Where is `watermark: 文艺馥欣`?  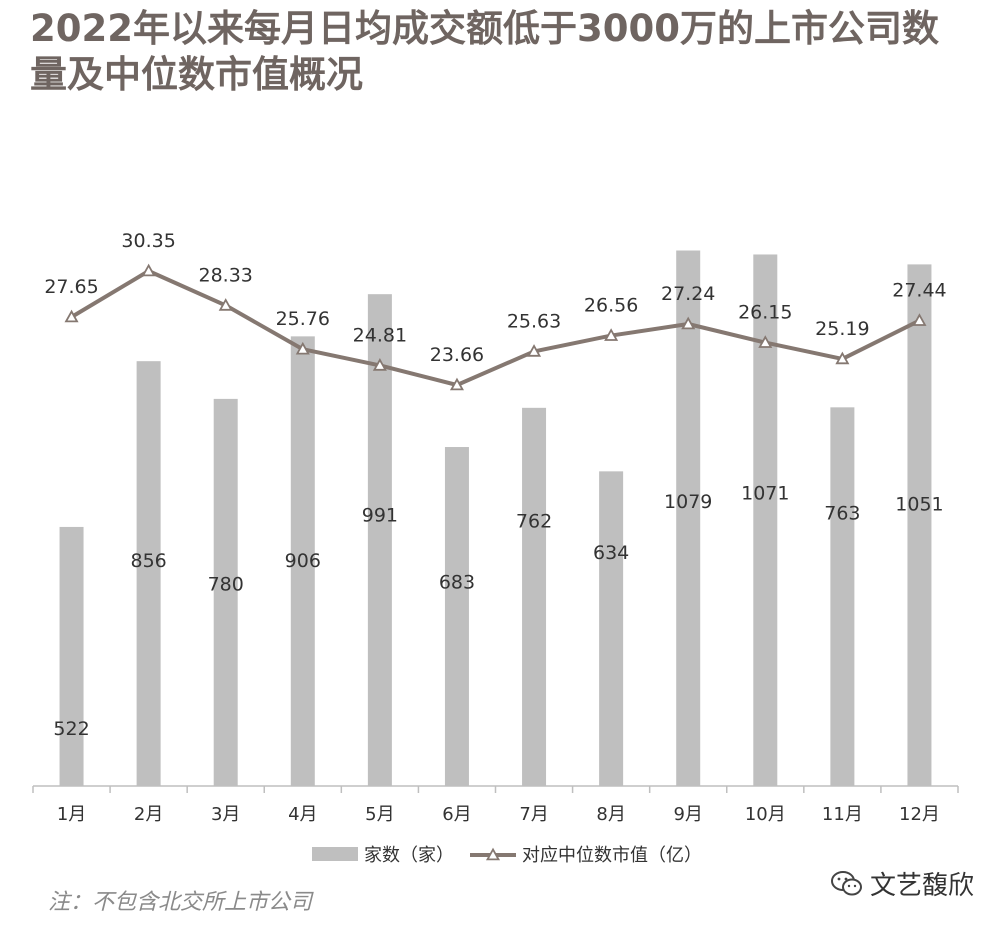 watermark: 文艺馥欣 is located at coordinates (902, 883).